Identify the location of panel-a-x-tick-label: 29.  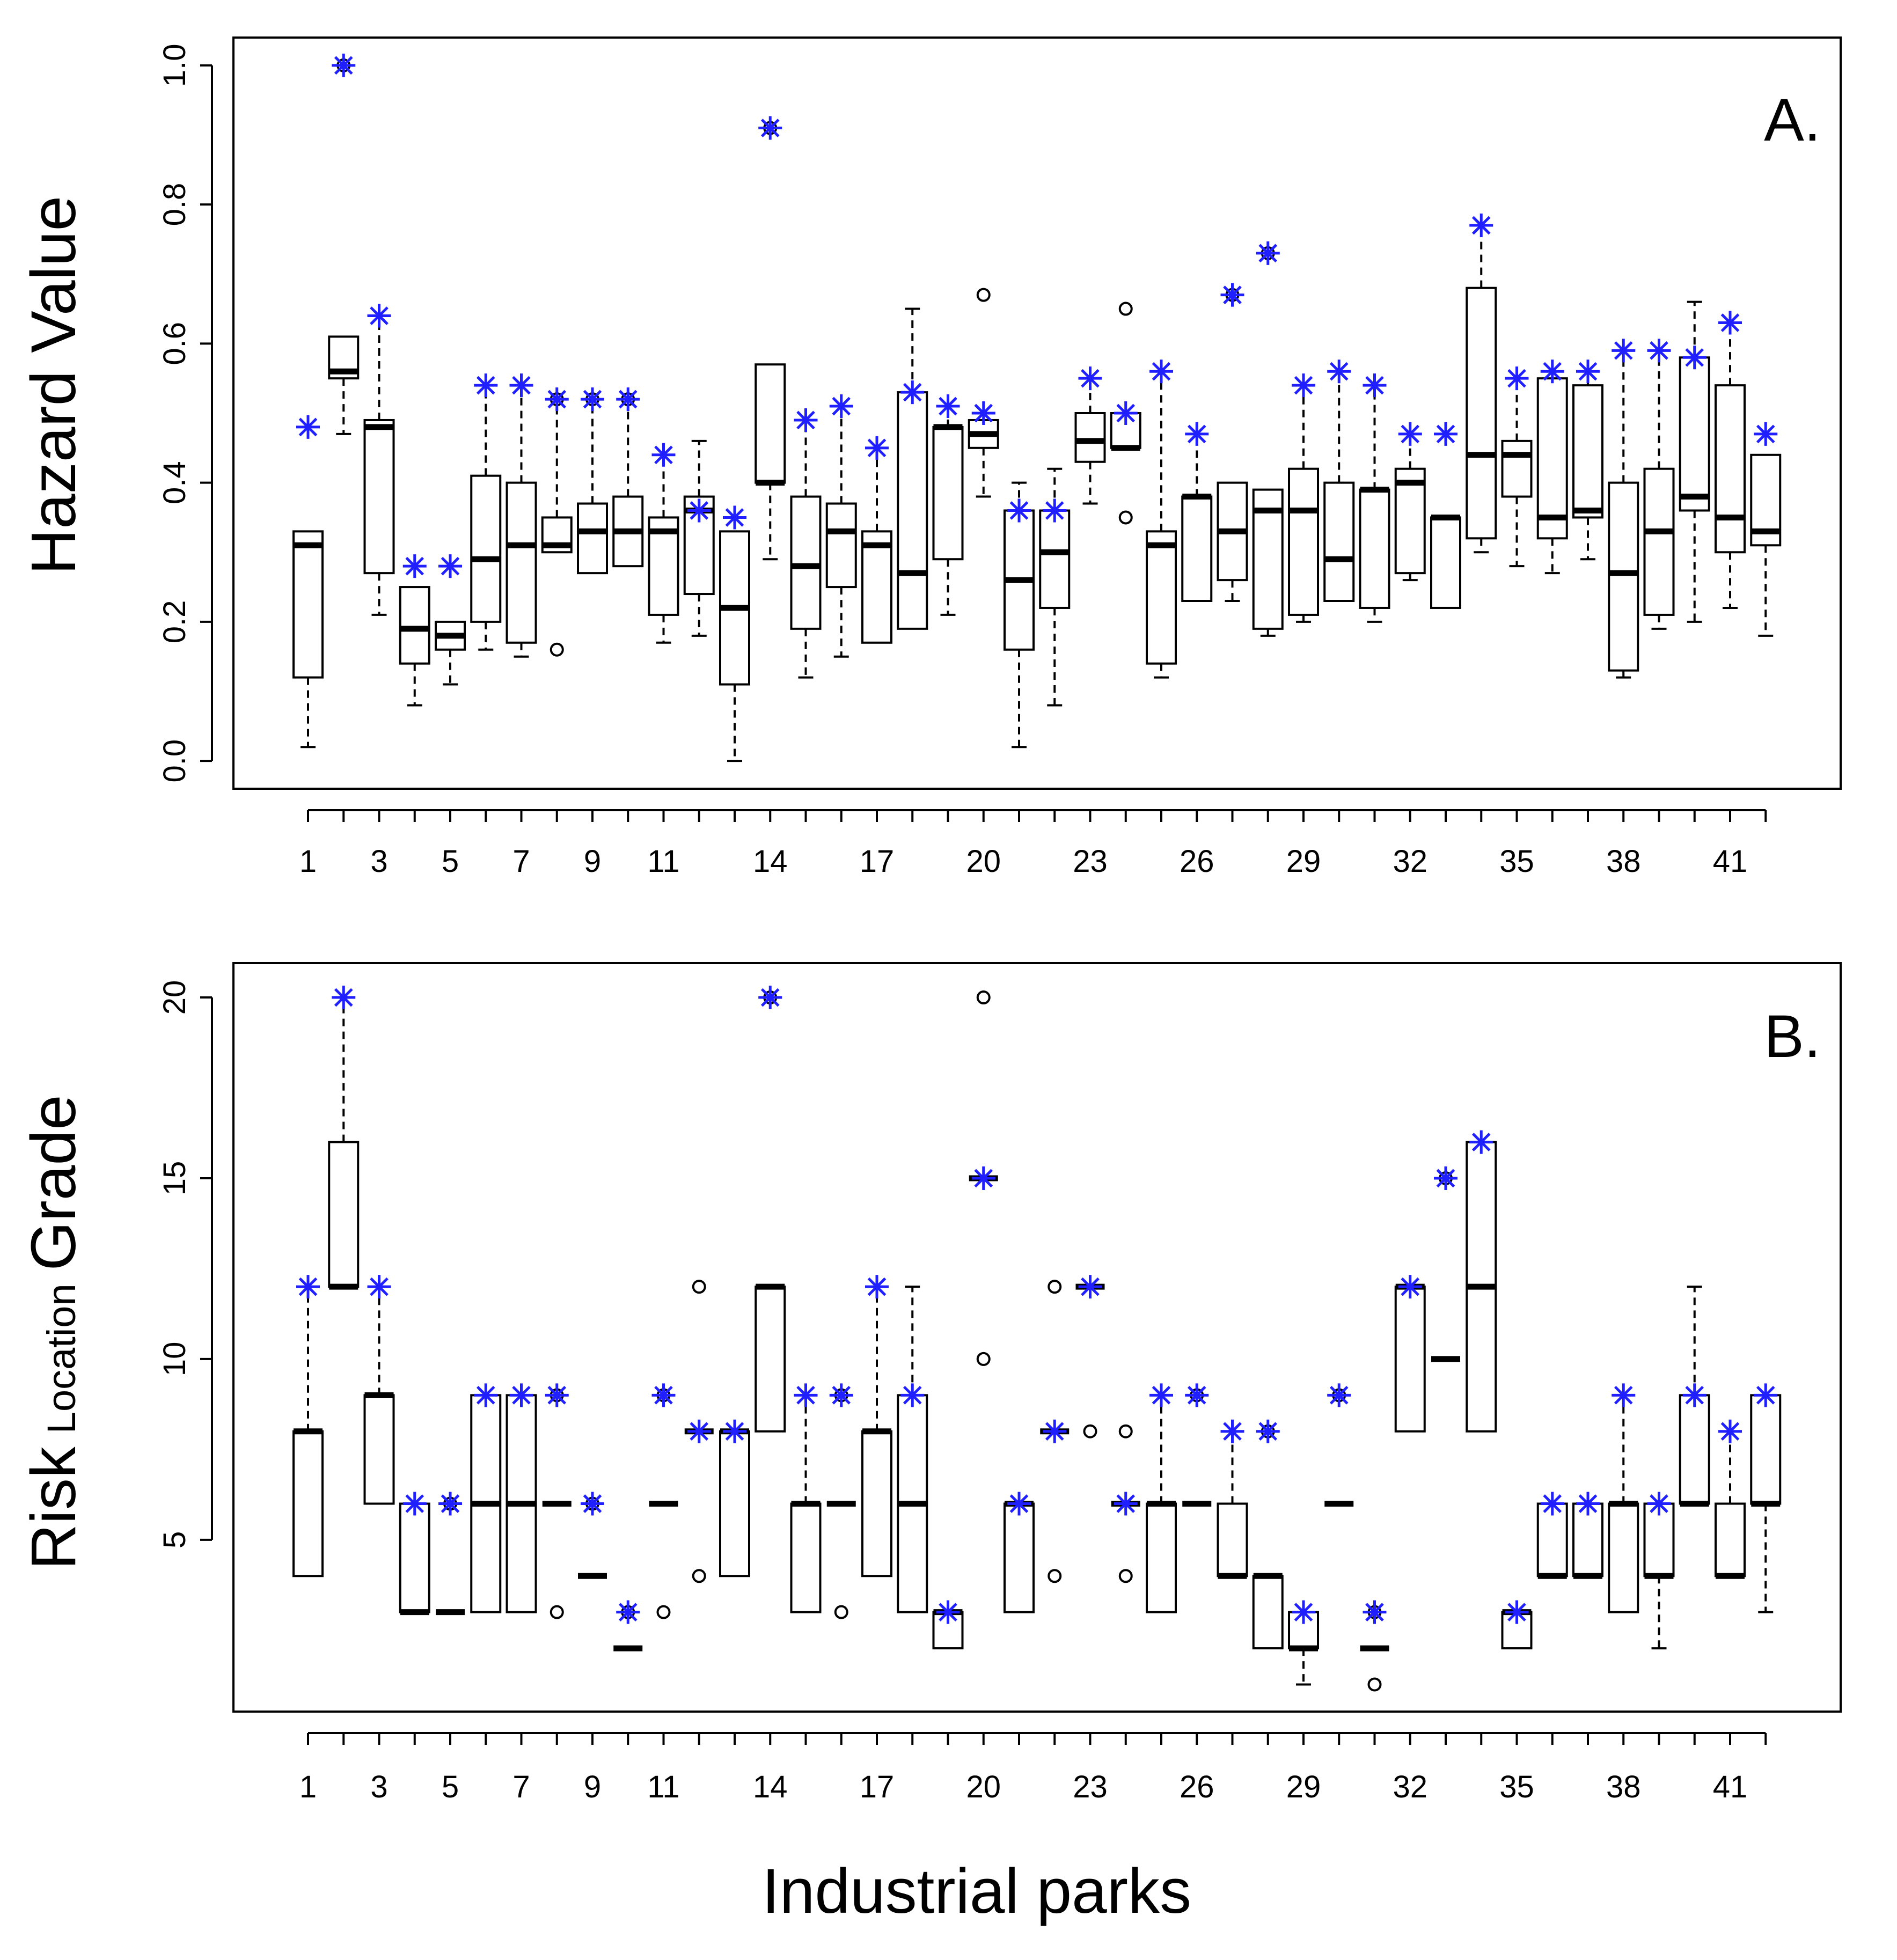
(1303, 861).